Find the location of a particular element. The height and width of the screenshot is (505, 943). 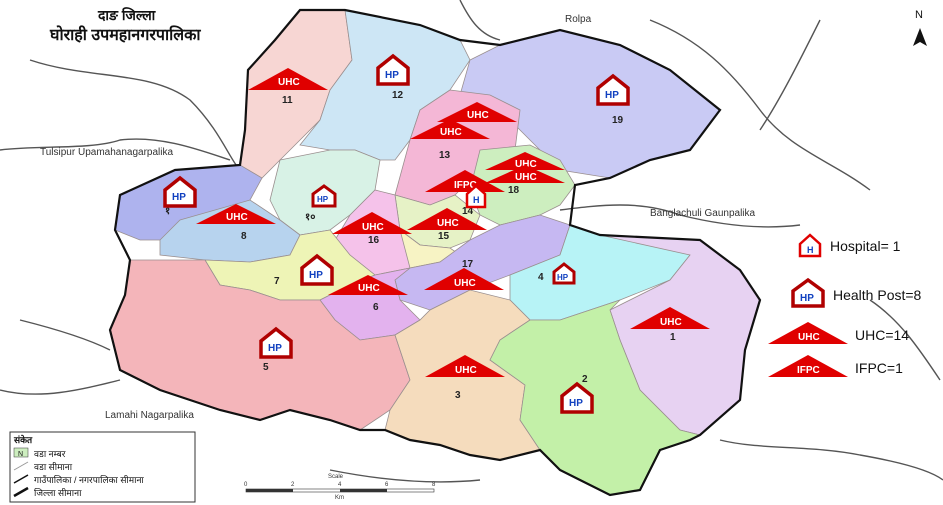

legend-hospital-label: Hospital= 1 is located at coordinates (865, 246).